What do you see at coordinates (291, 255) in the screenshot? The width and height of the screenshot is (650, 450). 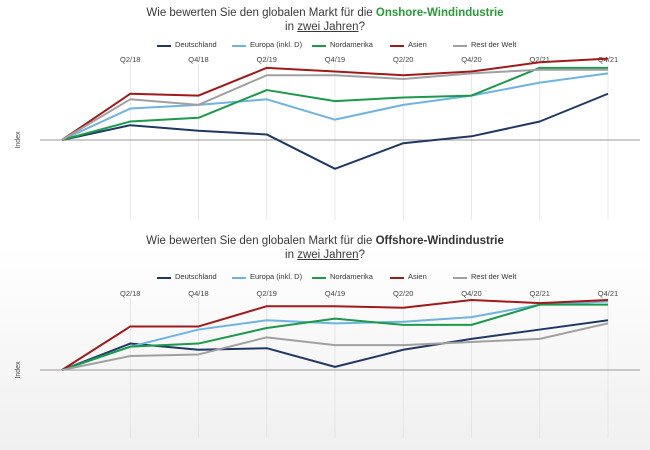 I see `chart2-title-line2-pre: in` at bounding box center [291, 255].